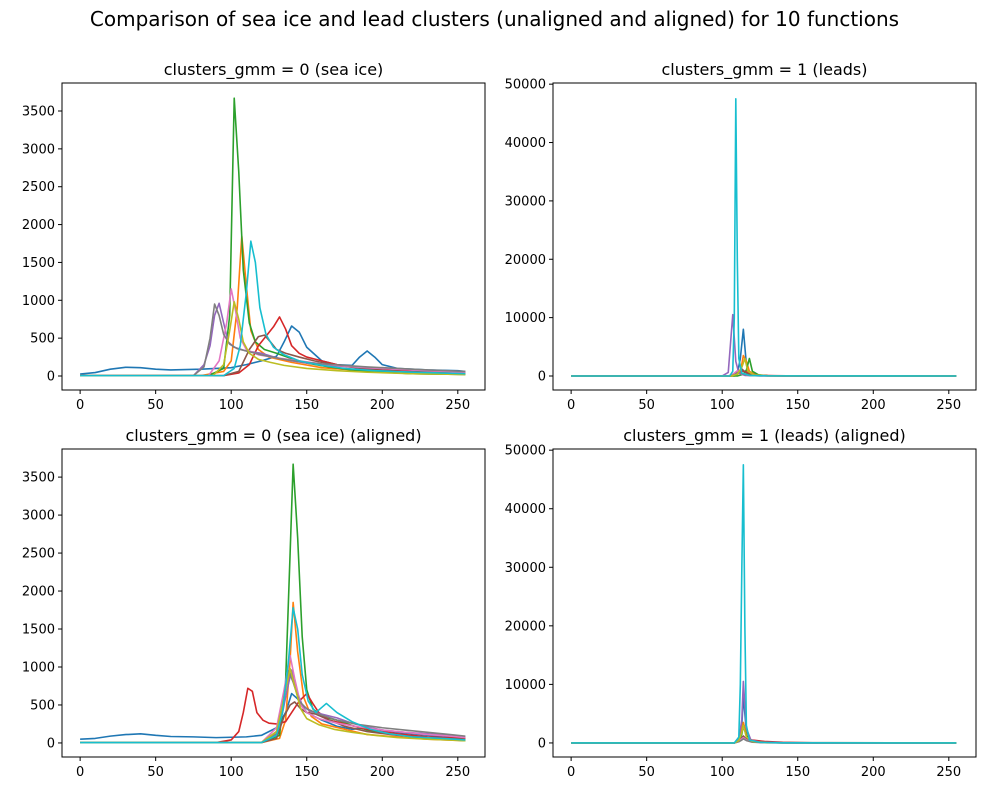 The height and width of the screenshot is (788, 989). What do you see at coordinates (273, 436) in the screenshot?
I see `subplot-title: clusters_gmm = 0 (sea ice) (aligned)` at bounding box center [273, 436].